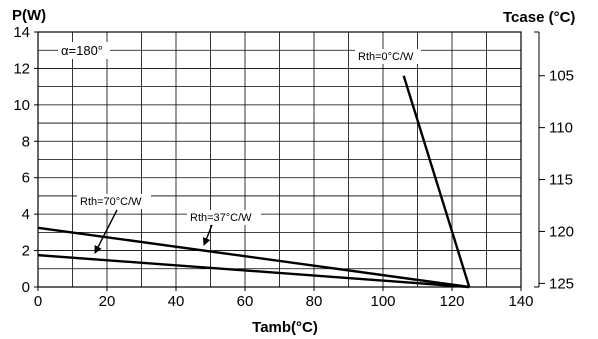 This screenshot has height=339, width=598. Describe the element at coordinates (21, 68) in the screenshot. I see `y-tick-label: 12` at that location.